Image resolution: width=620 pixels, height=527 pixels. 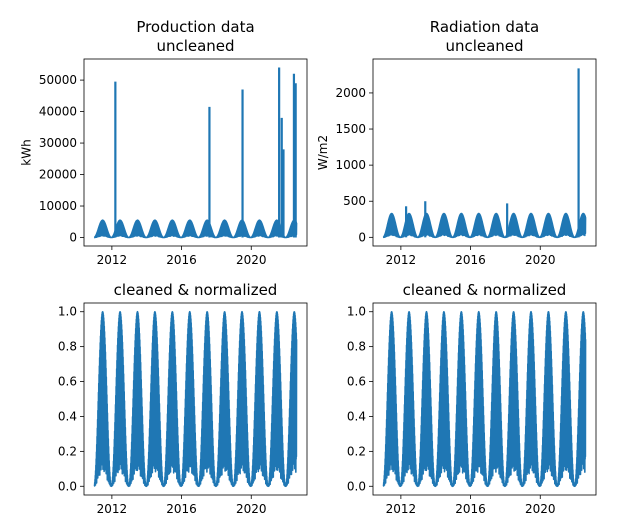 I want to click on y-tick-label: 30000, so click(x=58, y=143).